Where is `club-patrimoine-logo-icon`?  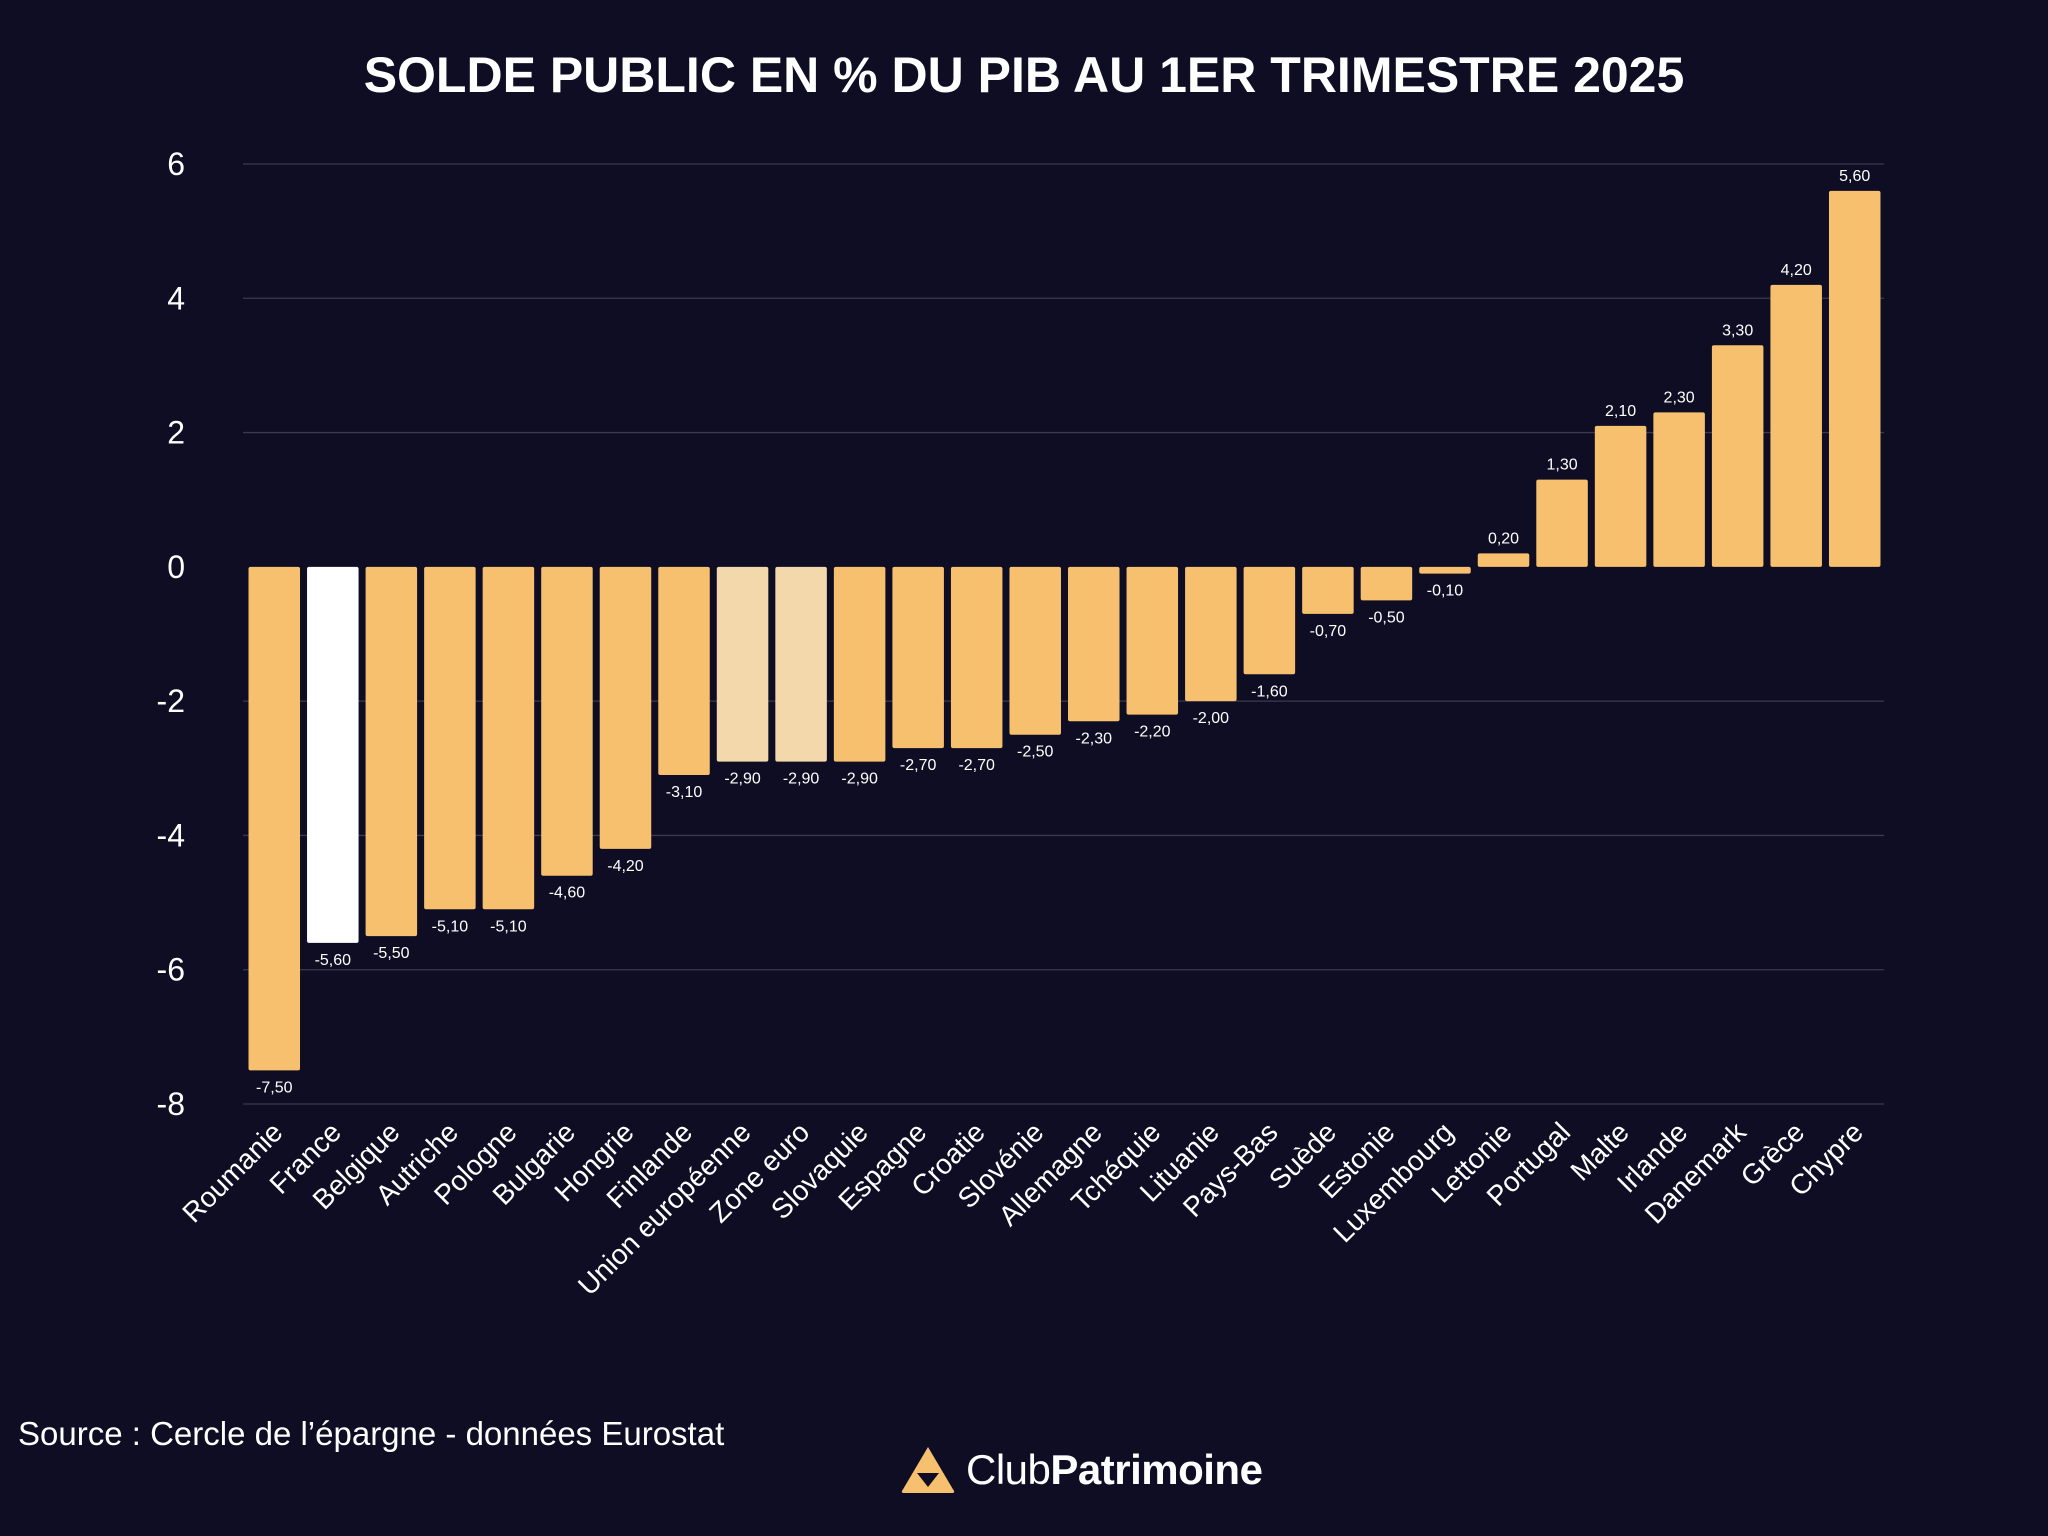 club-patrimoine-logo-icon is located at coordinates (928, 1470).